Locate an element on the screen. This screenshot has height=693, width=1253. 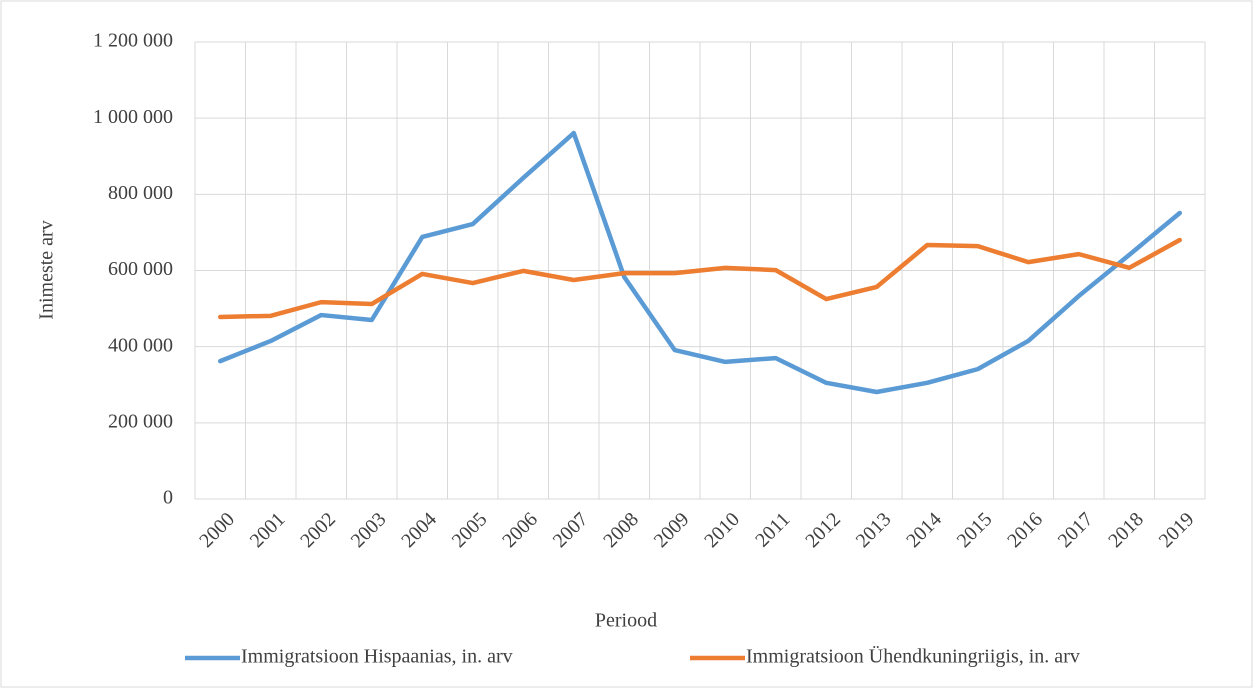
y-tick-label: 400 000 is located at coordinates (140, 345).